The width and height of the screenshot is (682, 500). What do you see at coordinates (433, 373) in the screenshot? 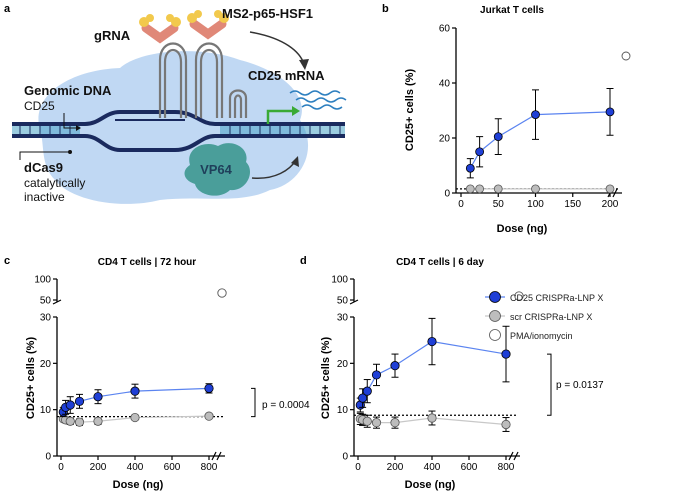
I see `series-line-crispra` at bounding box center [433, 373].